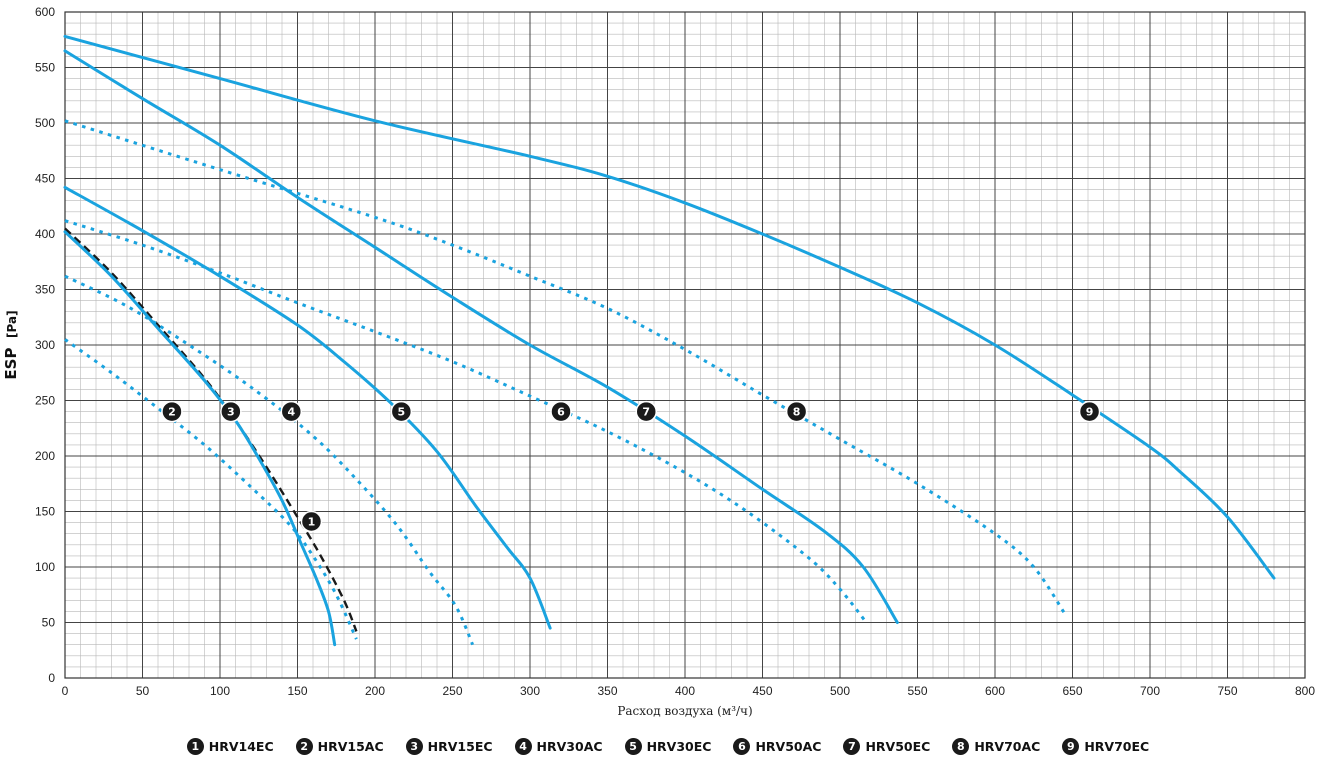  Describe the element at coordinates (1117, 746) in the screenshot. I see `legend-label: HRV70EC` at that location.